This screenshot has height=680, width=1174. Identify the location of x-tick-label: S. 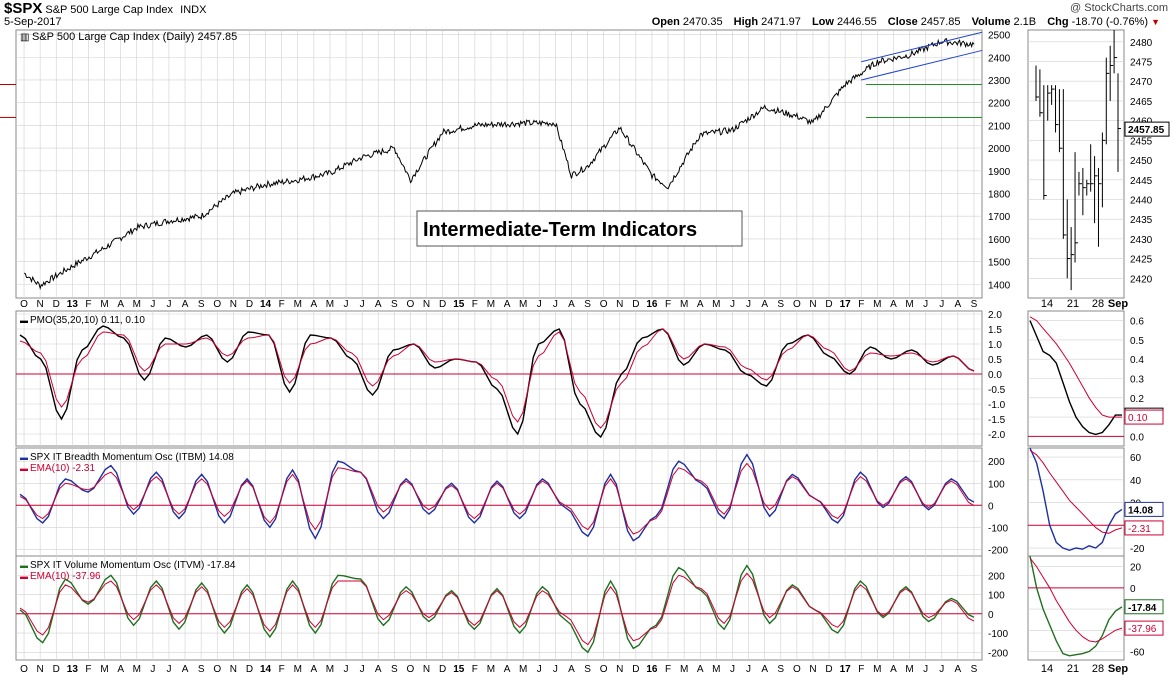
(201, 304).